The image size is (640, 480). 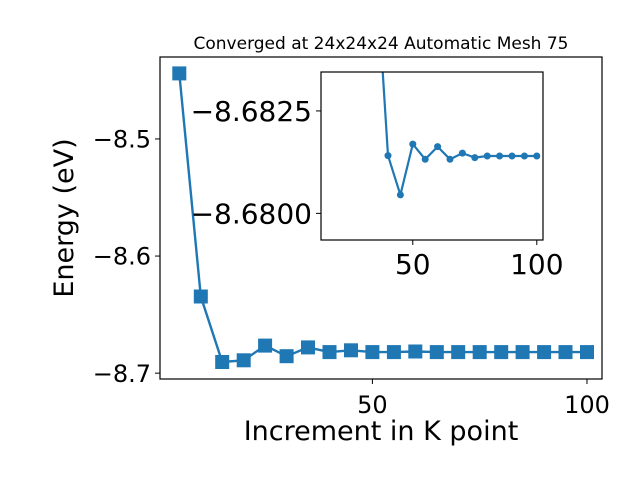 What do you see at coordinates (372, 405) in the screenshot?
I see `main-x-tick-label: 50` at bounding box center [372, 405].